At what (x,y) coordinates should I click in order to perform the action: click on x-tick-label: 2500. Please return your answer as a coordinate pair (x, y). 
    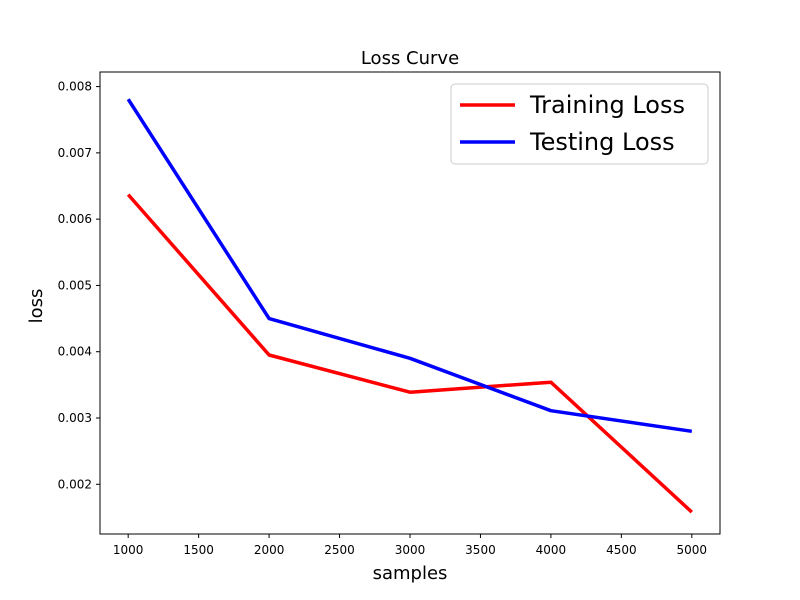
    Looking at the image, I should click on (339, 550).